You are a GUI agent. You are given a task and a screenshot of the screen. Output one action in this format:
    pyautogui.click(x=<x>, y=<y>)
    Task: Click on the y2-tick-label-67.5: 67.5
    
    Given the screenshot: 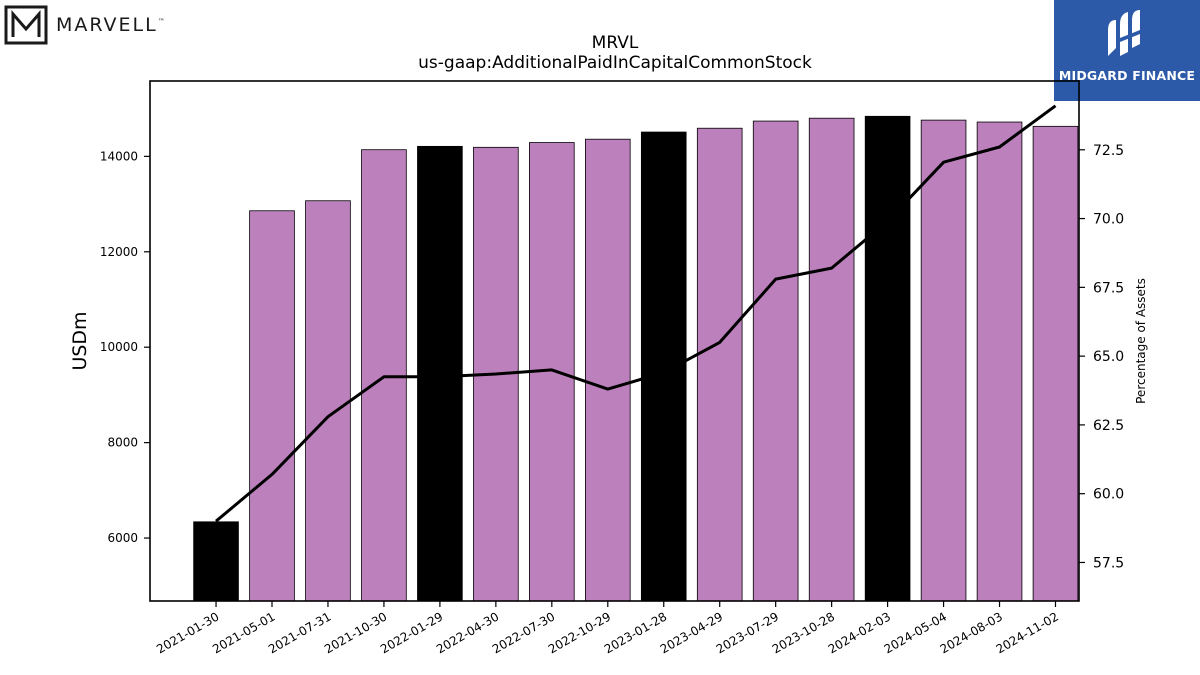 What is the action you would take?
    pyautogui.click(x=1108, y=288)
    